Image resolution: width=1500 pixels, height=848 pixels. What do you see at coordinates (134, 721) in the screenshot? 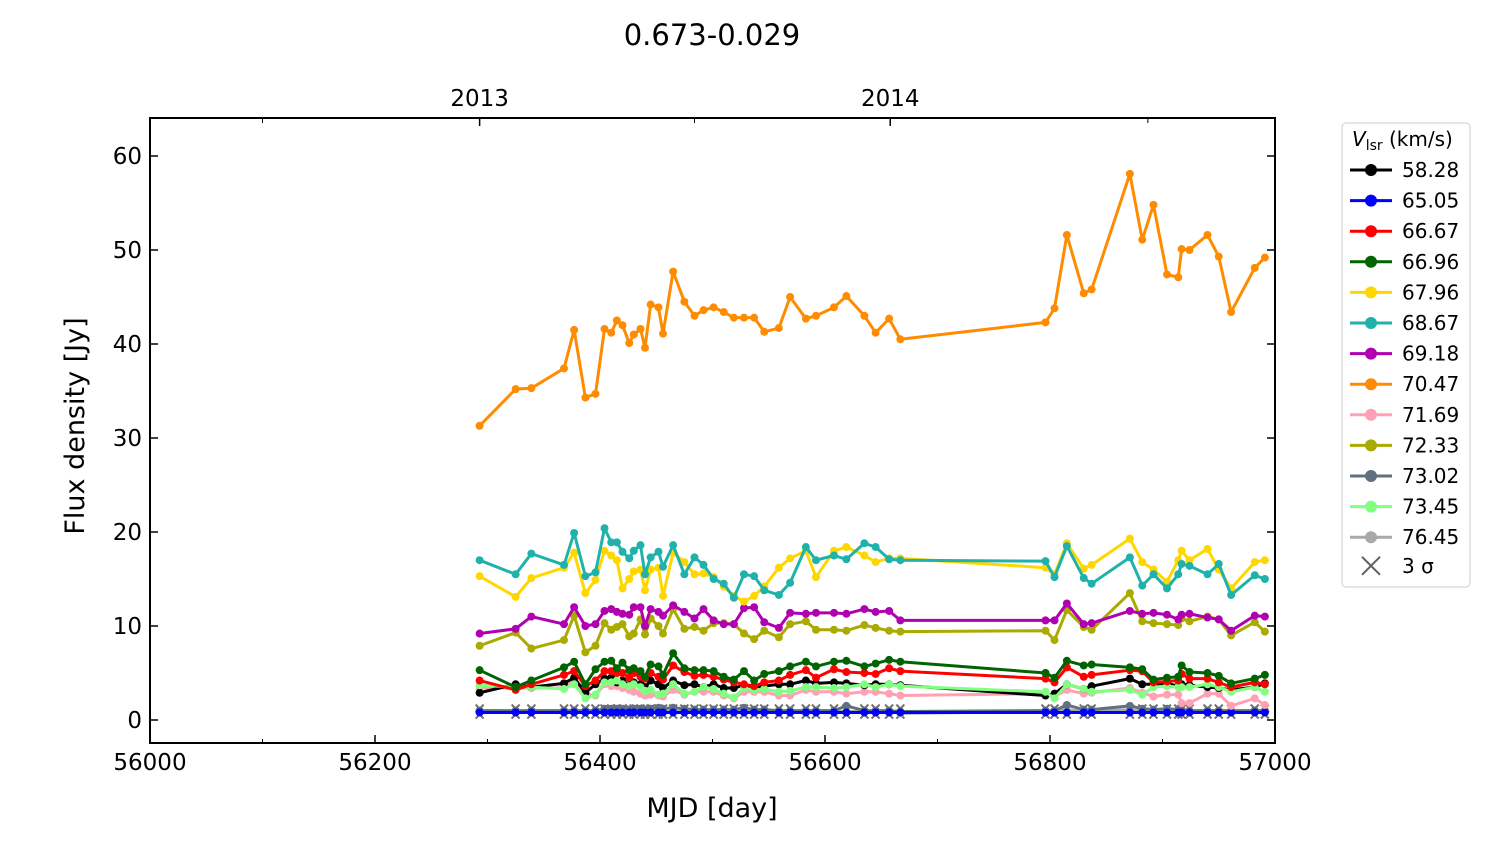
I see `y-tick-label: 0` at bounding box center [134, 721].